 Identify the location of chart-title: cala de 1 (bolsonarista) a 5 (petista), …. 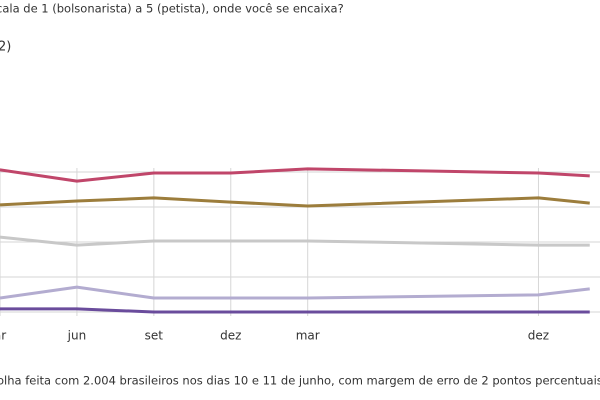
(172, 9).